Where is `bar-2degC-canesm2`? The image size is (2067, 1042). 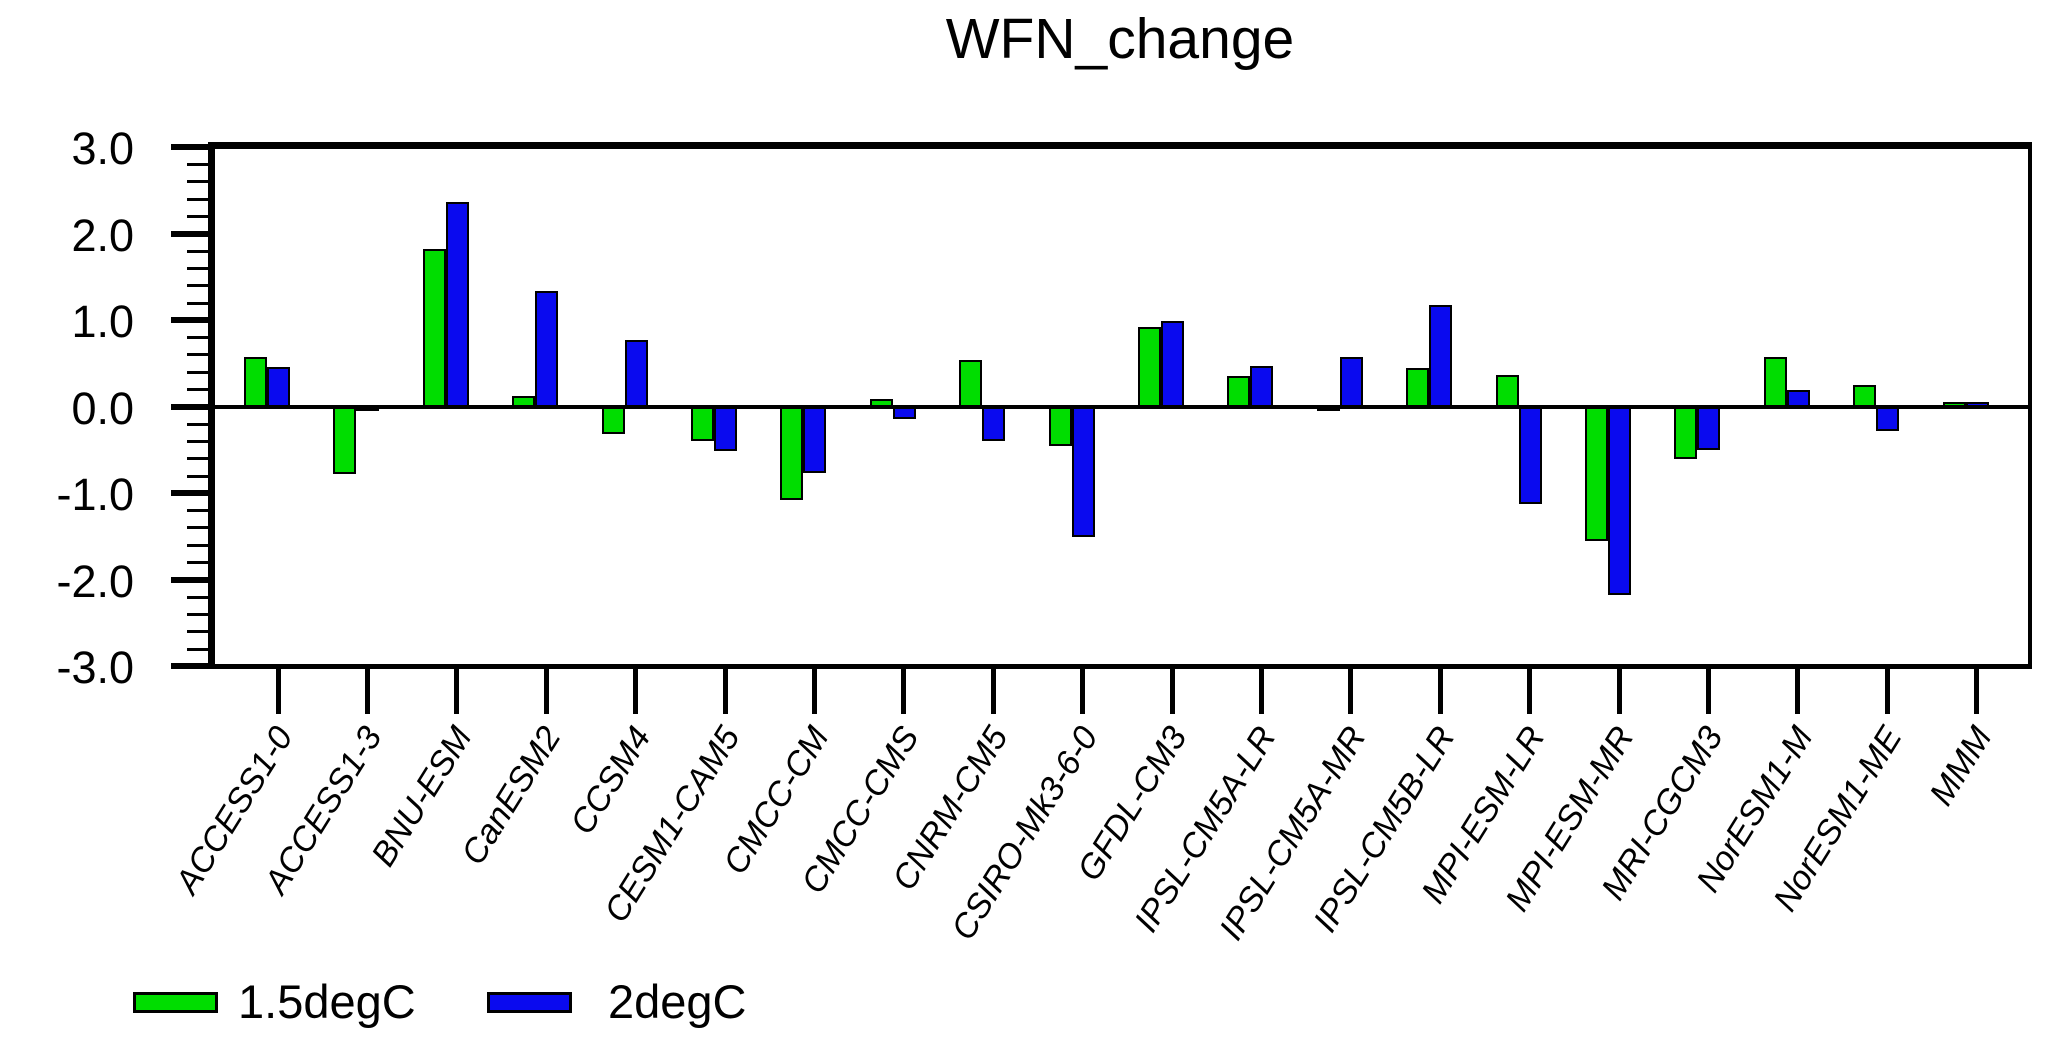 bar-2degC-canesm2 is located at coordinates (547, 348).